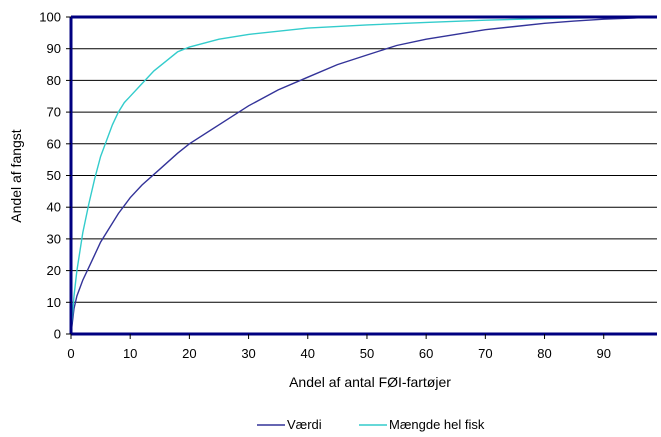 The height and width of the screenshot is (437, 661). What do you see at coordinates (248, 353) in the screenshot?
I see `x-tick-label: 30` at bounding box center [248, 353].